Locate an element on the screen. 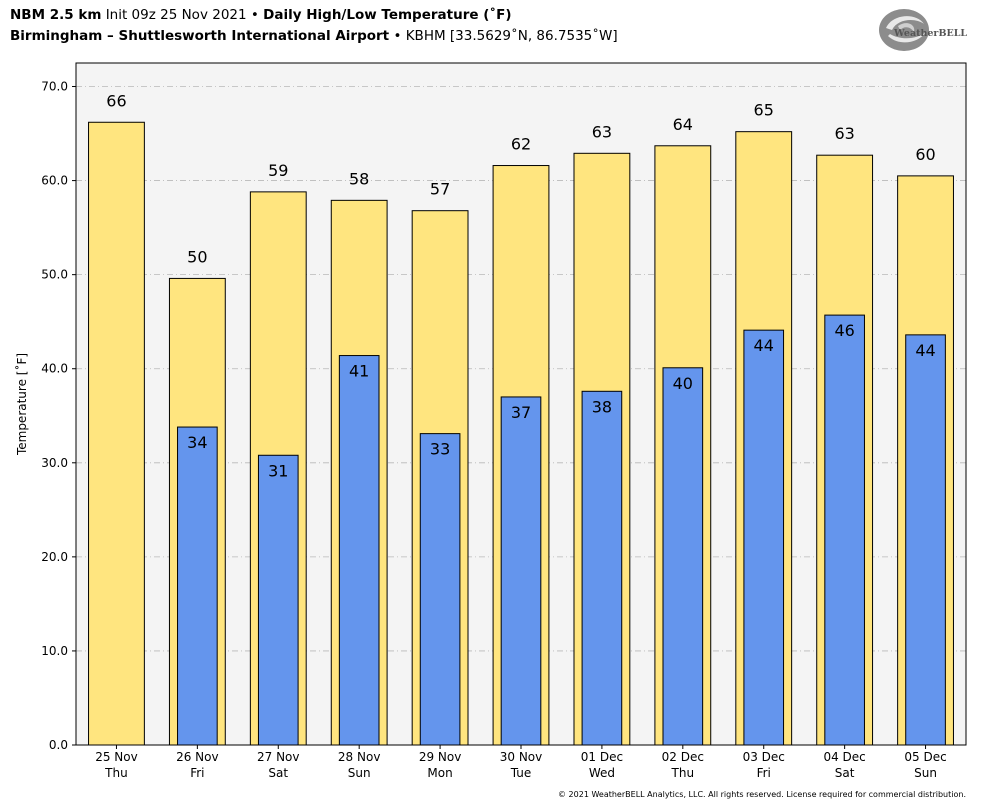 The height and width of the screenshot is (808, 984). high-temp-label: 50 is located at coordinates (197, 256).